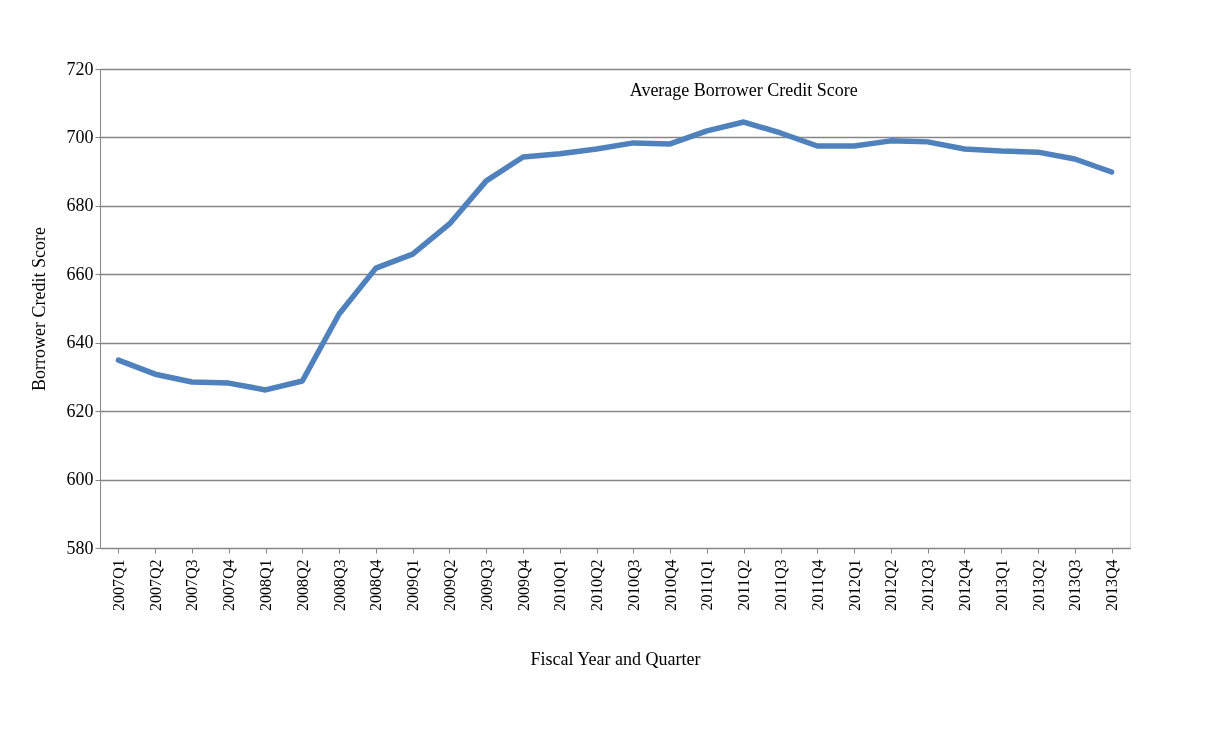 The height and width of the screenshot is (749, 1220). Describe the element at coordinates (891, 585) in the screenshot. I see `x-tick-label: 2012Q2` at that location.